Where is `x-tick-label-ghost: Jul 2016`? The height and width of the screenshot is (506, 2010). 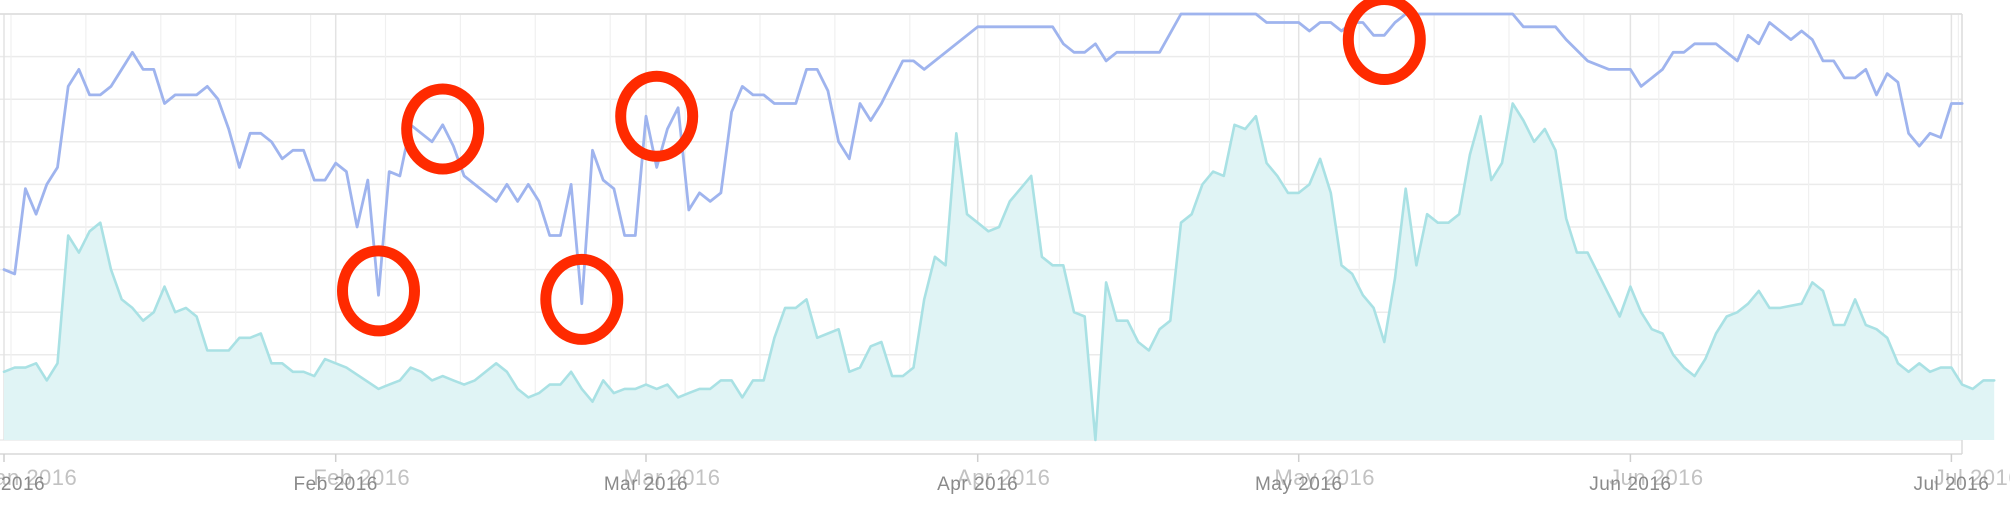 x-tick-label-ghost: Jul 2016 is located at coordinates (1972, 477).